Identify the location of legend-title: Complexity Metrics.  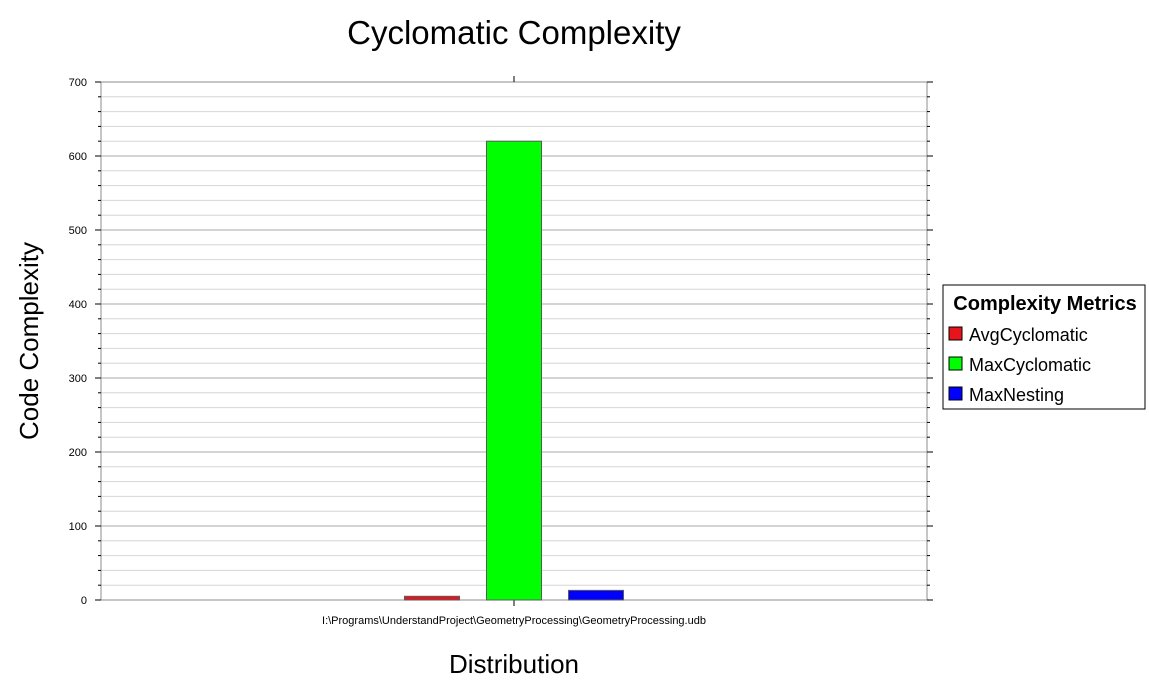
(1044, 304).